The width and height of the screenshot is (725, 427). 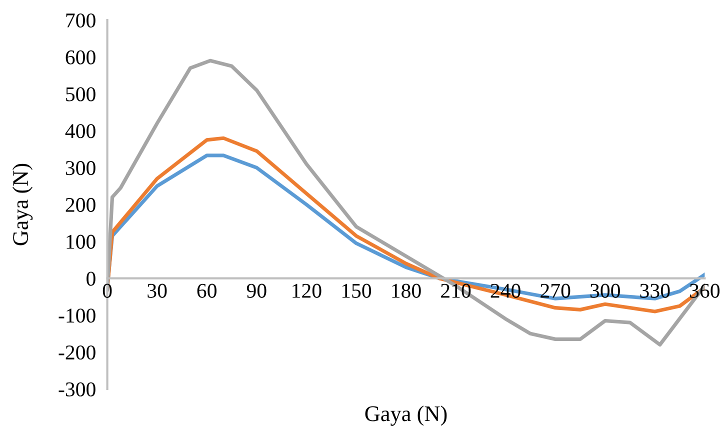 I want to click on x-tick-label: 150, so click(x=357, y=291).